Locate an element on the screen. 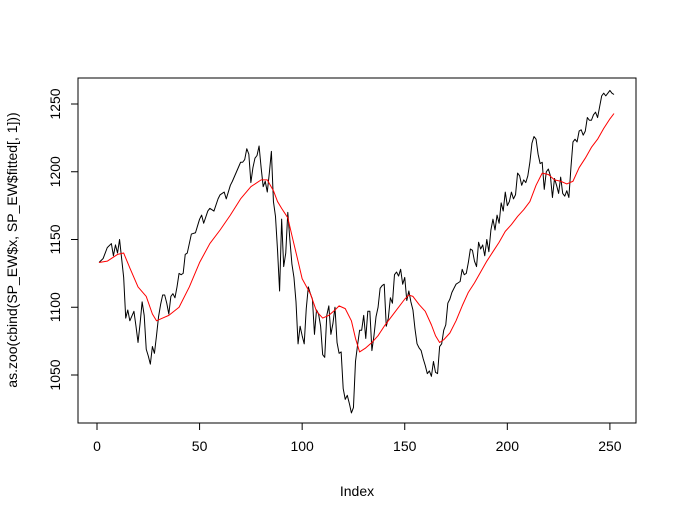 The image size is (678, 522). x-axis-label: Index is located at coordinates (357, 491).